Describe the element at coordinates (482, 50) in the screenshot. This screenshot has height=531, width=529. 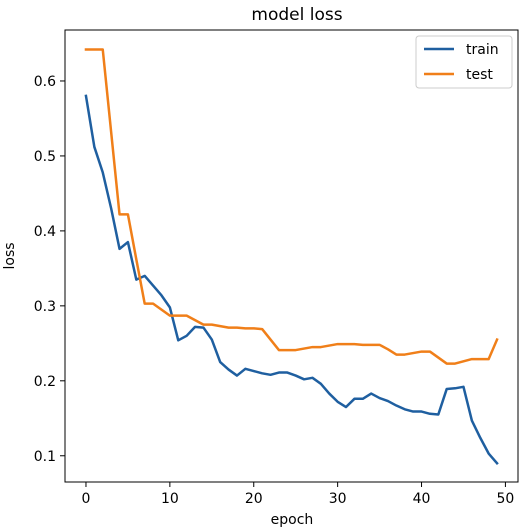
I see `legend-label-train: train` at that location.